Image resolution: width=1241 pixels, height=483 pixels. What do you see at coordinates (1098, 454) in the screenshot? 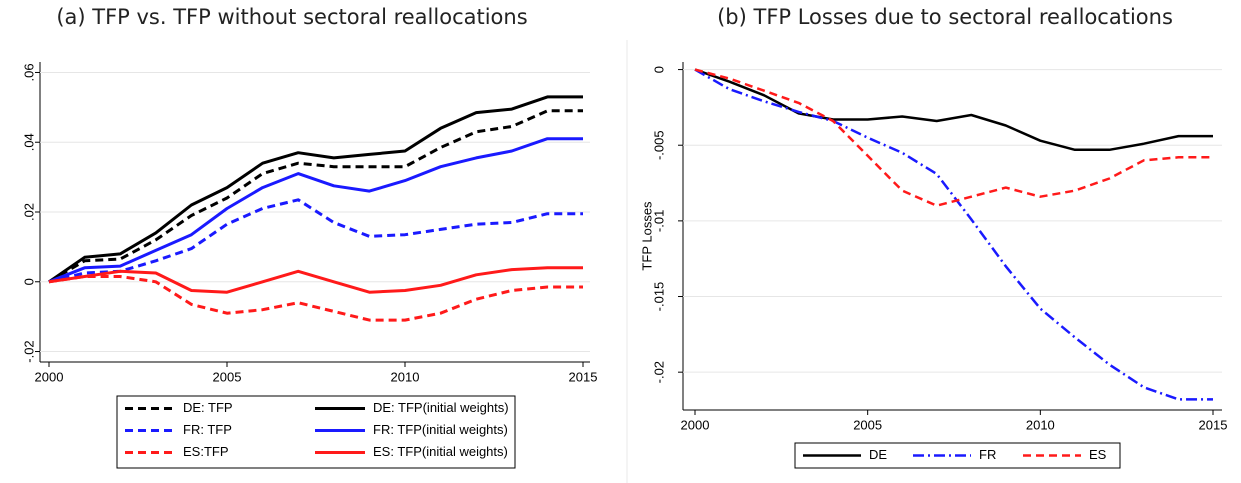
I see `legend-label: ES` at bounding box center [1098, 454].